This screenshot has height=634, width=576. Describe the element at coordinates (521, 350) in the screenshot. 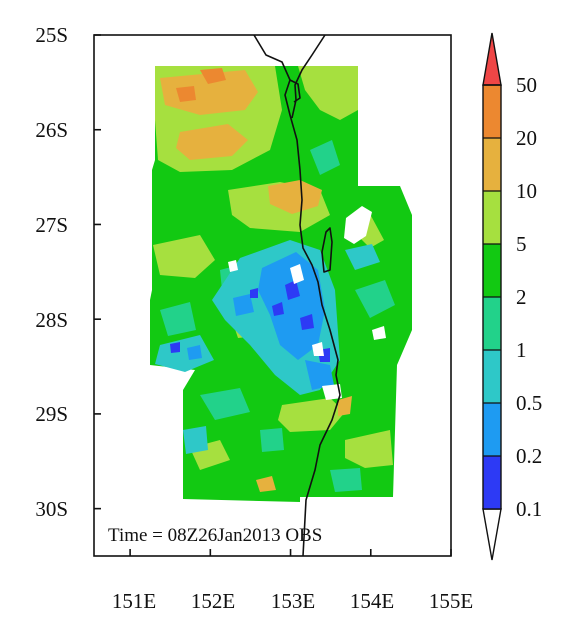

I see `colorbar-label: 1` at that location.